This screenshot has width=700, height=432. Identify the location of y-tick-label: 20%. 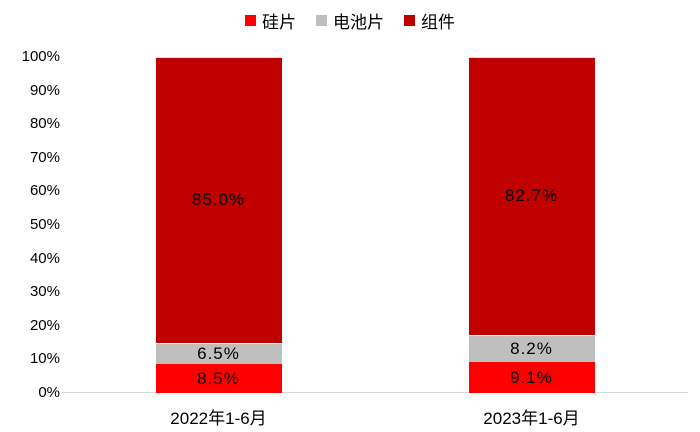
(44, 325).